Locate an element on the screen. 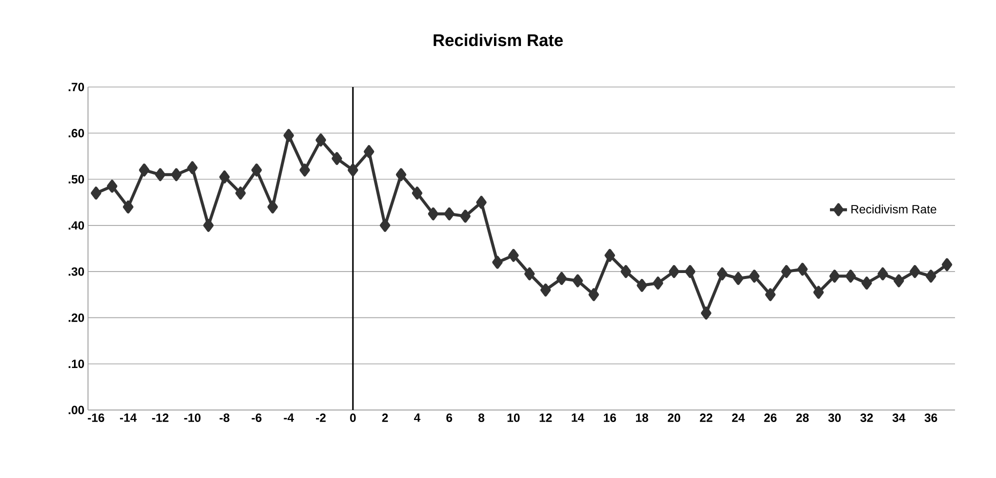  x-tick-label: 22 is located at coordinates (706, 418).